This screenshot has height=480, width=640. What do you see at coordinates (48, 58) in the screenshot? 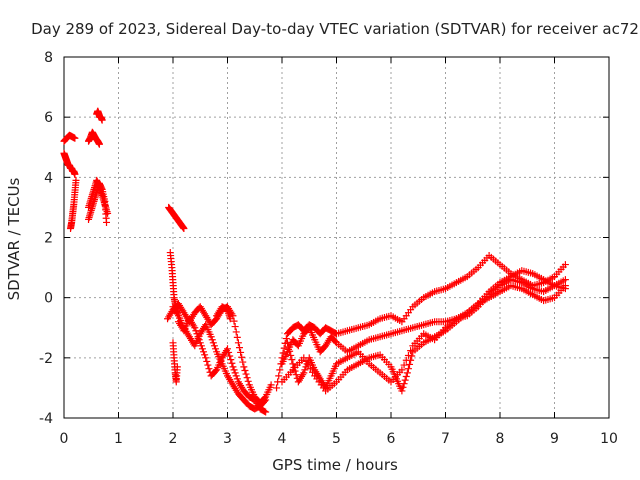
I see `y-tick-label: 8` at bounding box center [48, 58].